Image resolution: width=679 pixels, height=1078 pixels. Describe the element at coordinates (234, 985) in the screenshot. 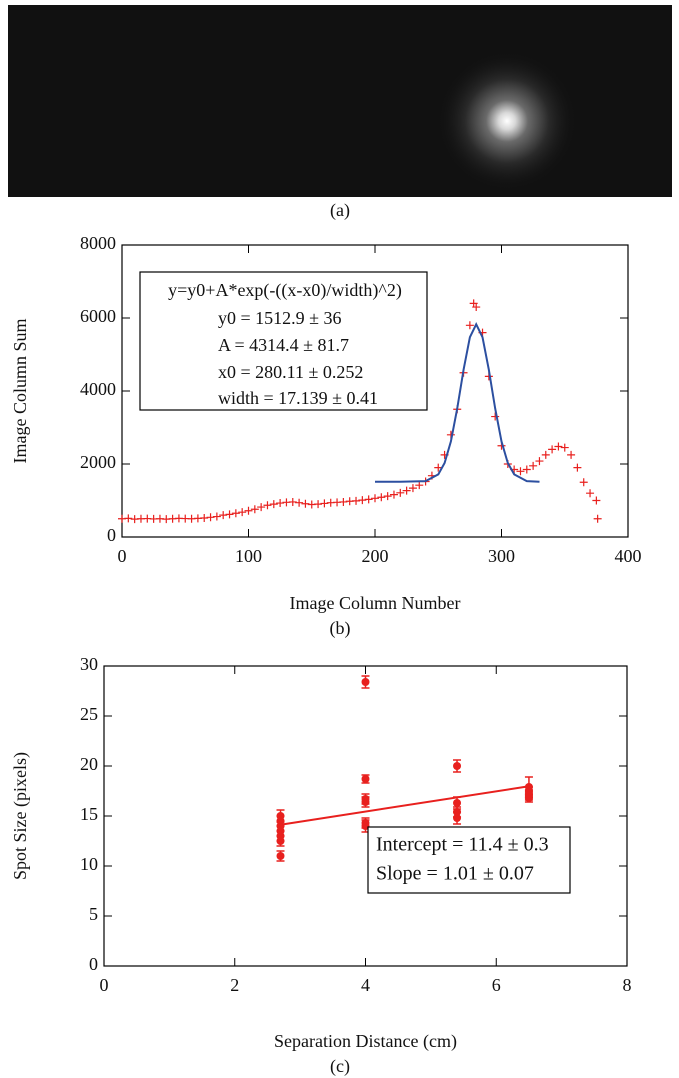

I see `x-tick-label: 2` at that location.